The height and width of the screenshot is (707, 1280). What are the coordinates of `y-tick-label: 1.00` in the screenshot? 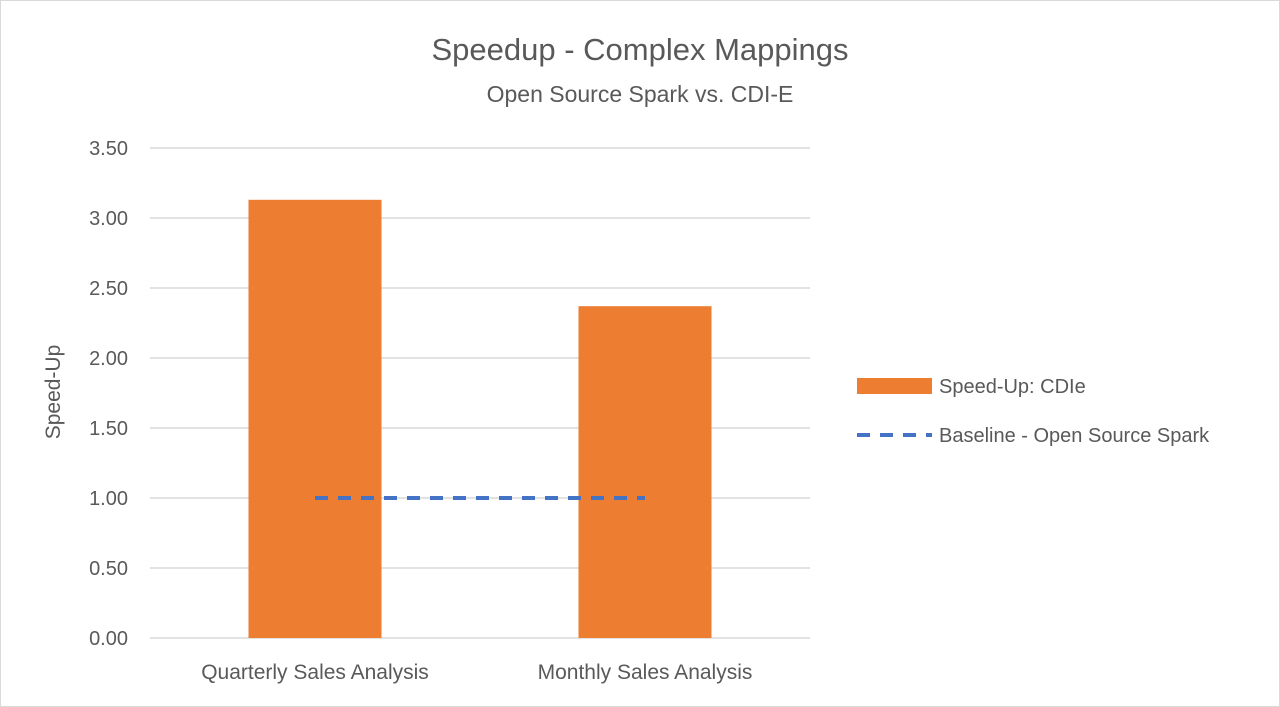 It's located at (108, 499).